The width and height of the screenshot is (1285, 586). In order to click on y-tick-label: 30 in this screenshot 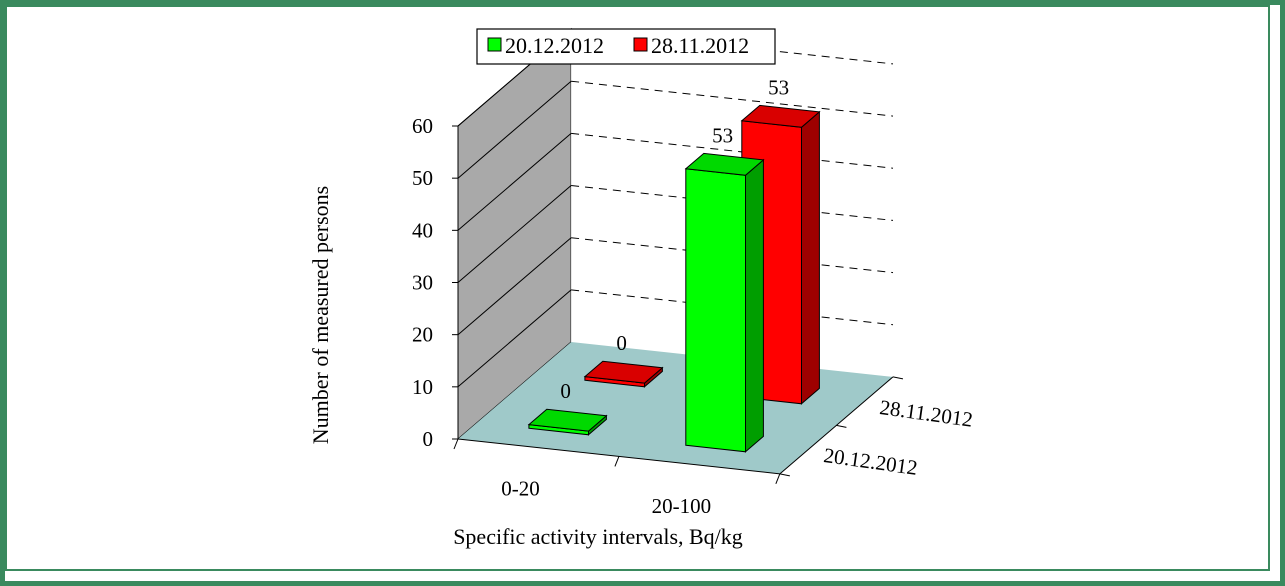, I will do `click(422, 283)`.